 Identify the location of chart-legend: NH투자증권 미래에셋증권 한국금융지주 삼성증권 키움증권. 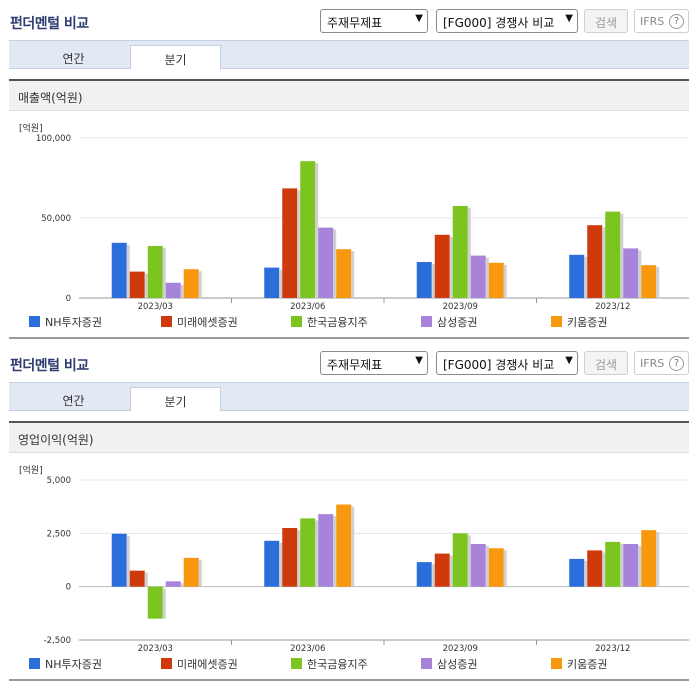
(359, 322).